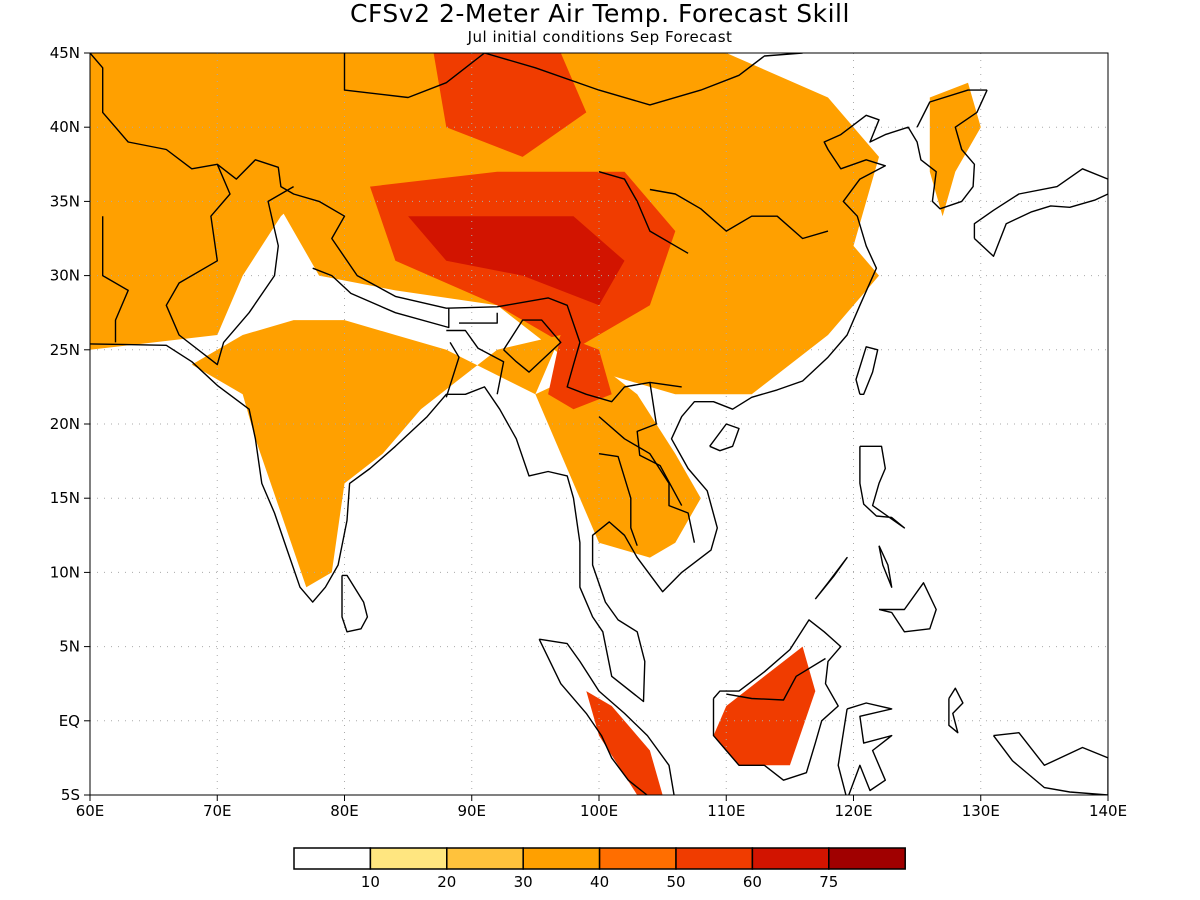  I want to click on longitude-labels: 60E 70E 80E 90E 100E 110E 120E 130E 140E, so click(601, 807).